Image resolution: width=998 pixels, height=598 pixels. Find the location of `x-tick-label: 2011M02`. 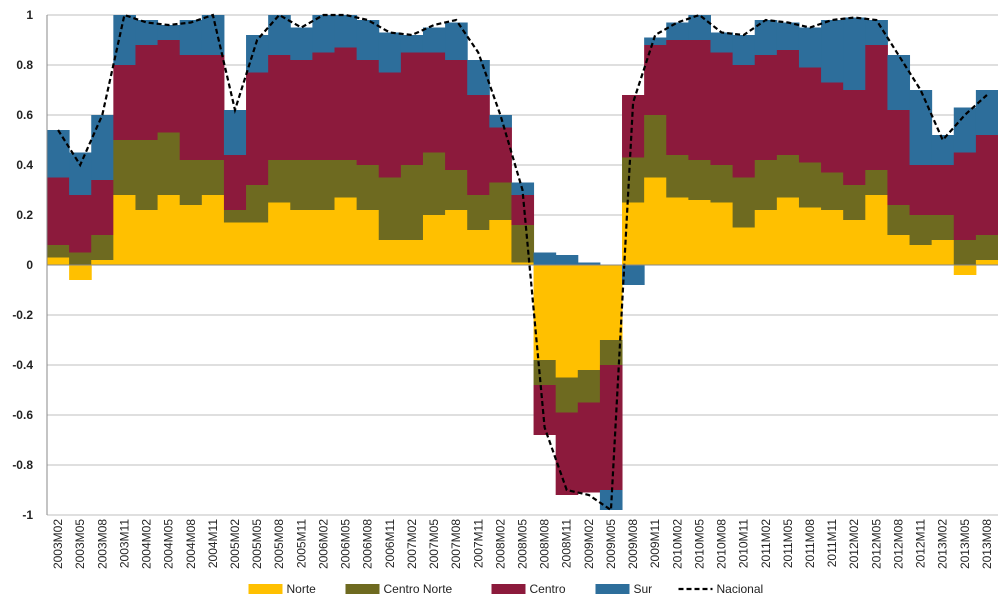

x-tick-label: 2011M02 is located at coordinates (766, 543).